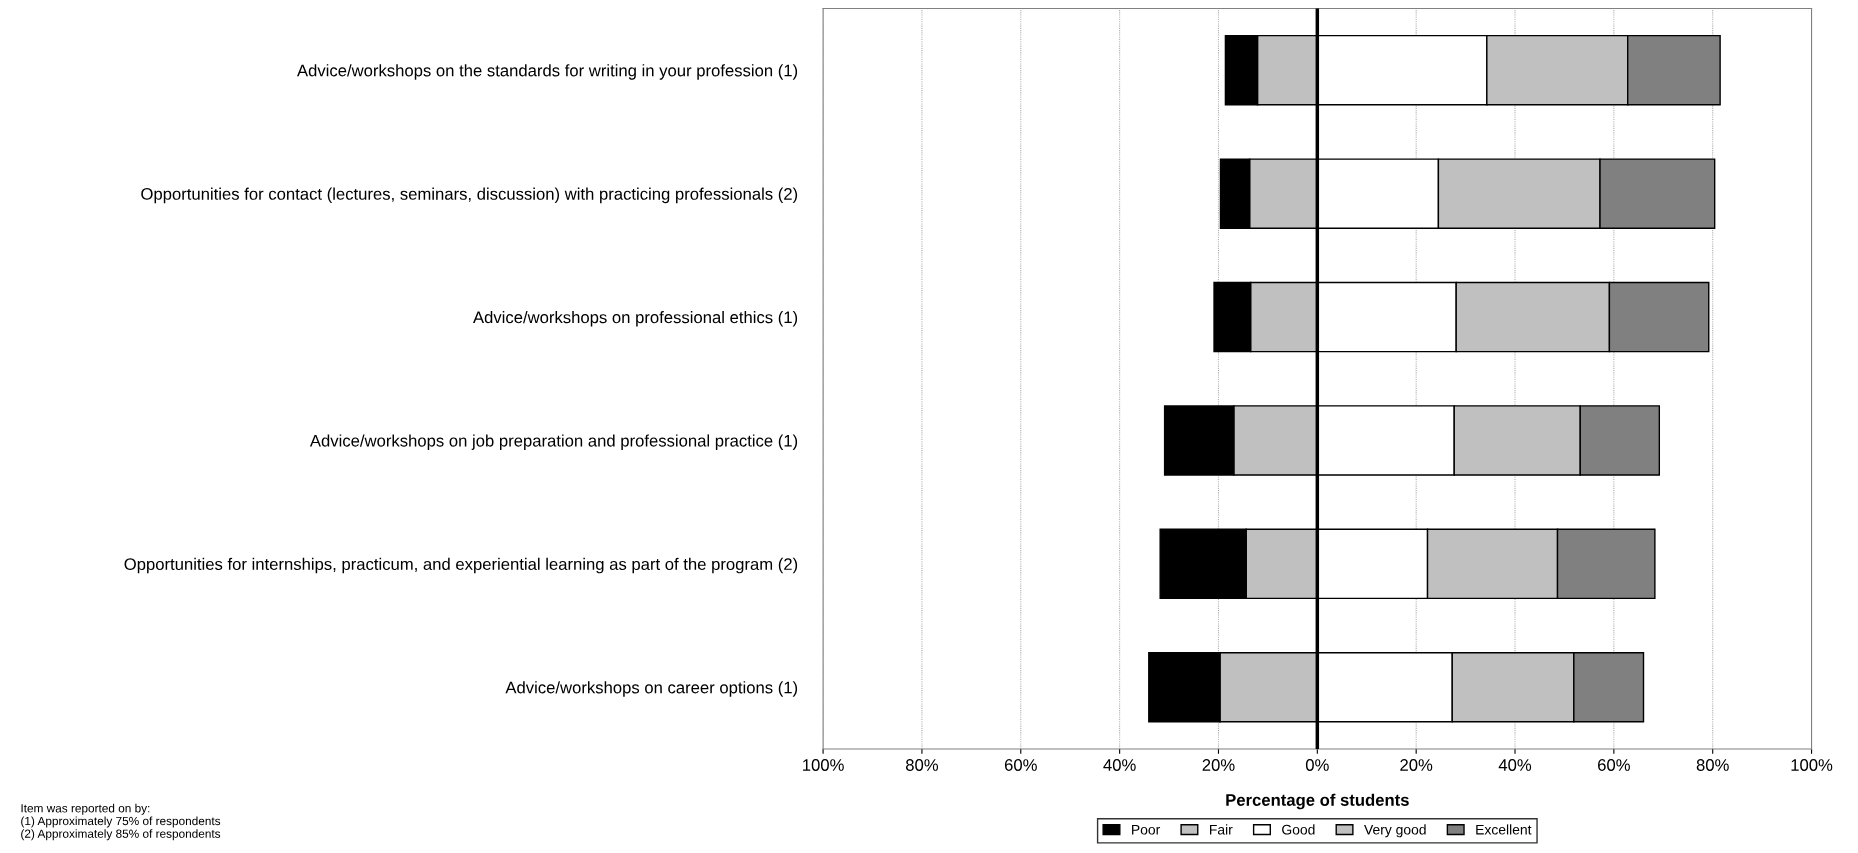 The image size is (1858, 853). What do you see at coordinates (1298, 829) in the screenshot?
I see `legend-label: Good` at bounding box center [1298, 829].